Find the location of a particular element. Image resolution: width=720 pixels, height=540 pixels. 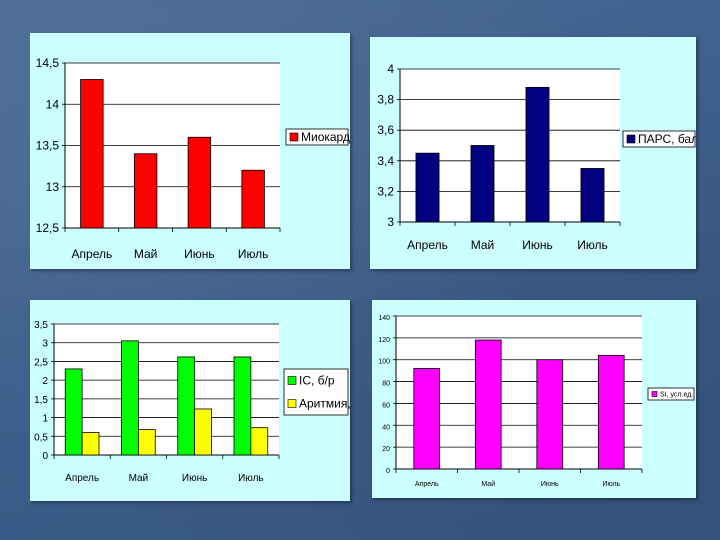

y-tick-label: 60 is located at coordinates (386, 405).